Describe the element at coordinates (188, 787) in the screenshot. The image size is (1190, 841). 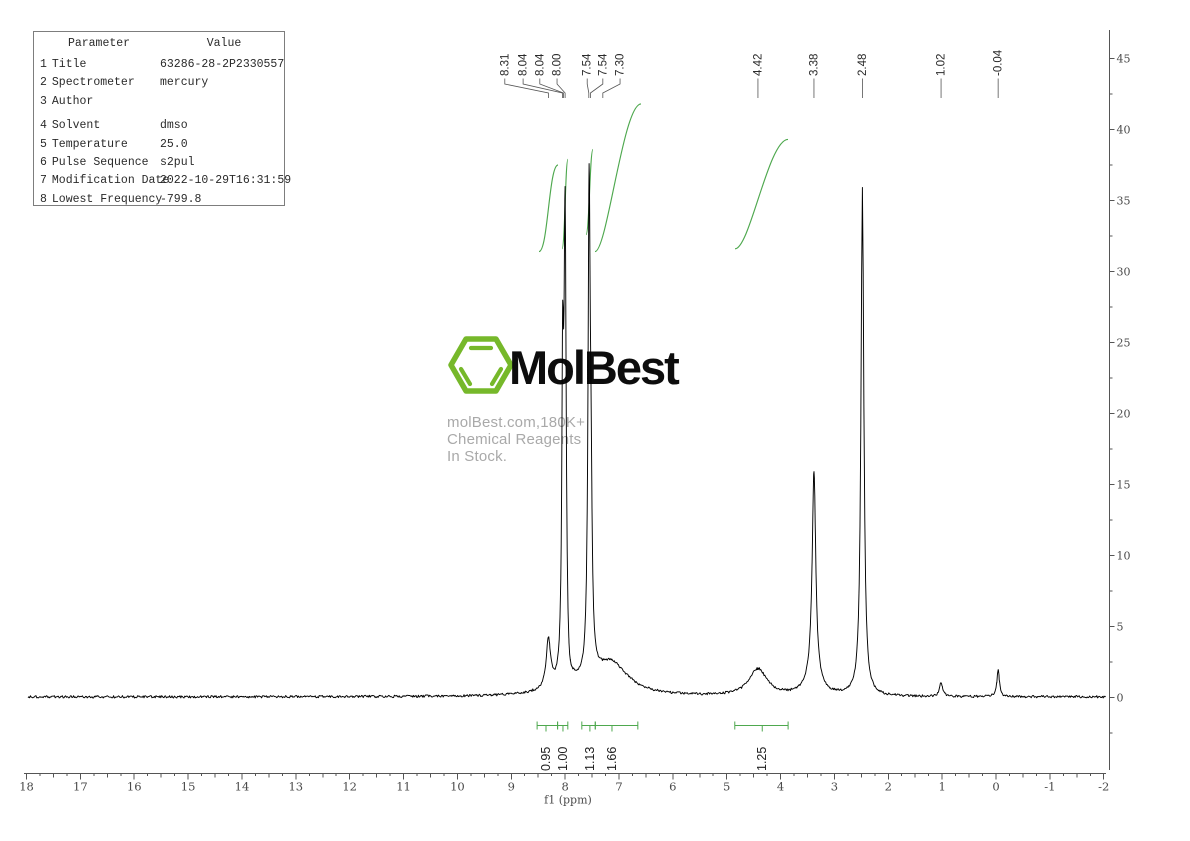
I see `x-tick-label: 15` at that location.